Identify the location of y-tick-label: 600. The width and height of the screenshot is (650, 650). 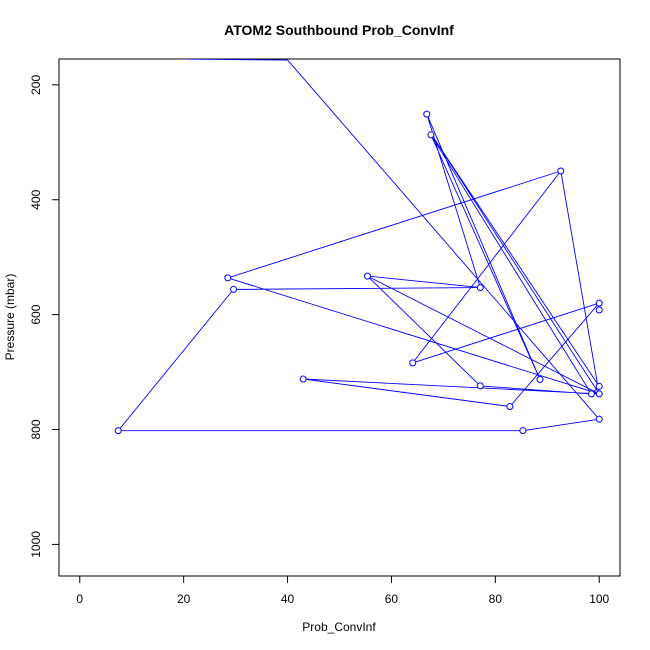
(36, 314).